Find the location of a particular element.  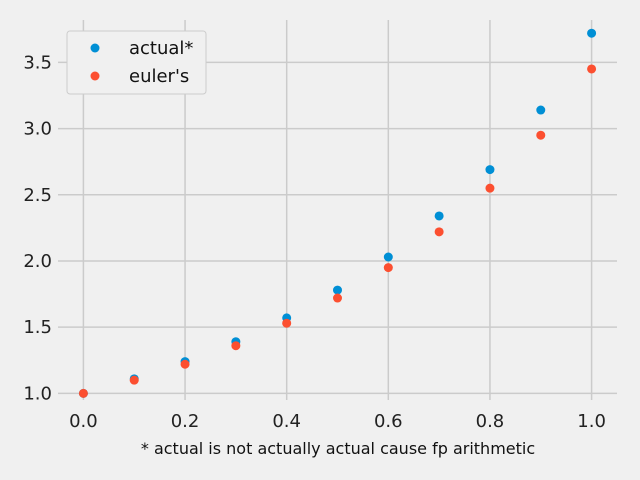

y-tick-label: 1.0 is located at coordinates (37, 393).